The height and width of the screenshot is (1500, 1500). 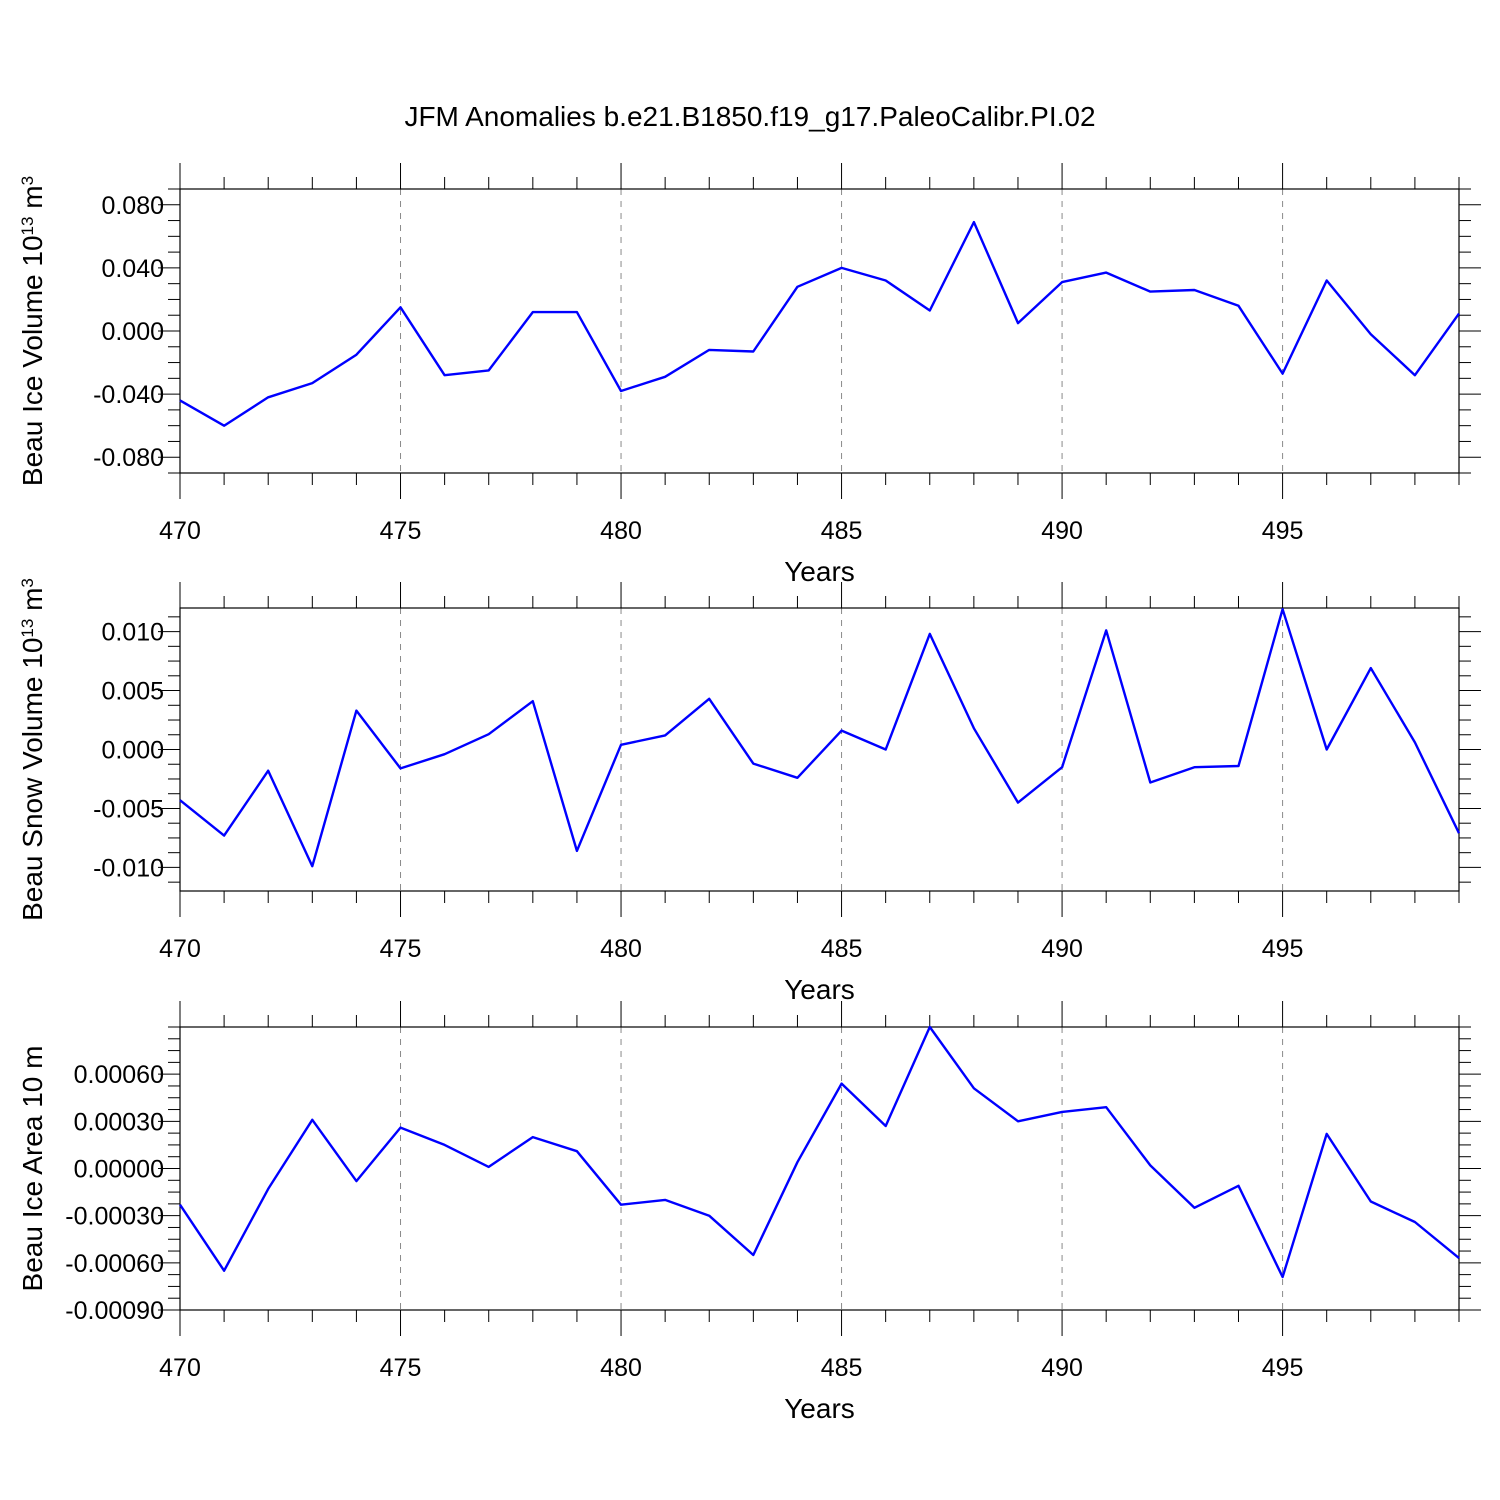 What do you see at coordinates (128, 458) in the screenshot?
I see `y-tick-label: -0.080` at bounding box center [128, 458].